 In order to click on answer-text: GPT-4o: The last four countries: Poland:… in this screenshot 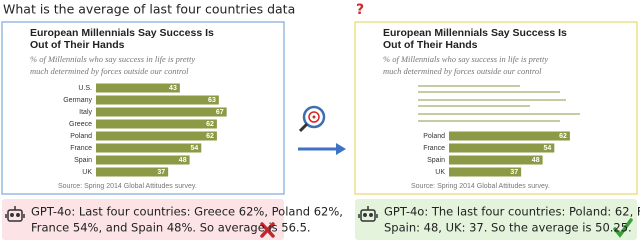, I will do `click(512, 212)`.